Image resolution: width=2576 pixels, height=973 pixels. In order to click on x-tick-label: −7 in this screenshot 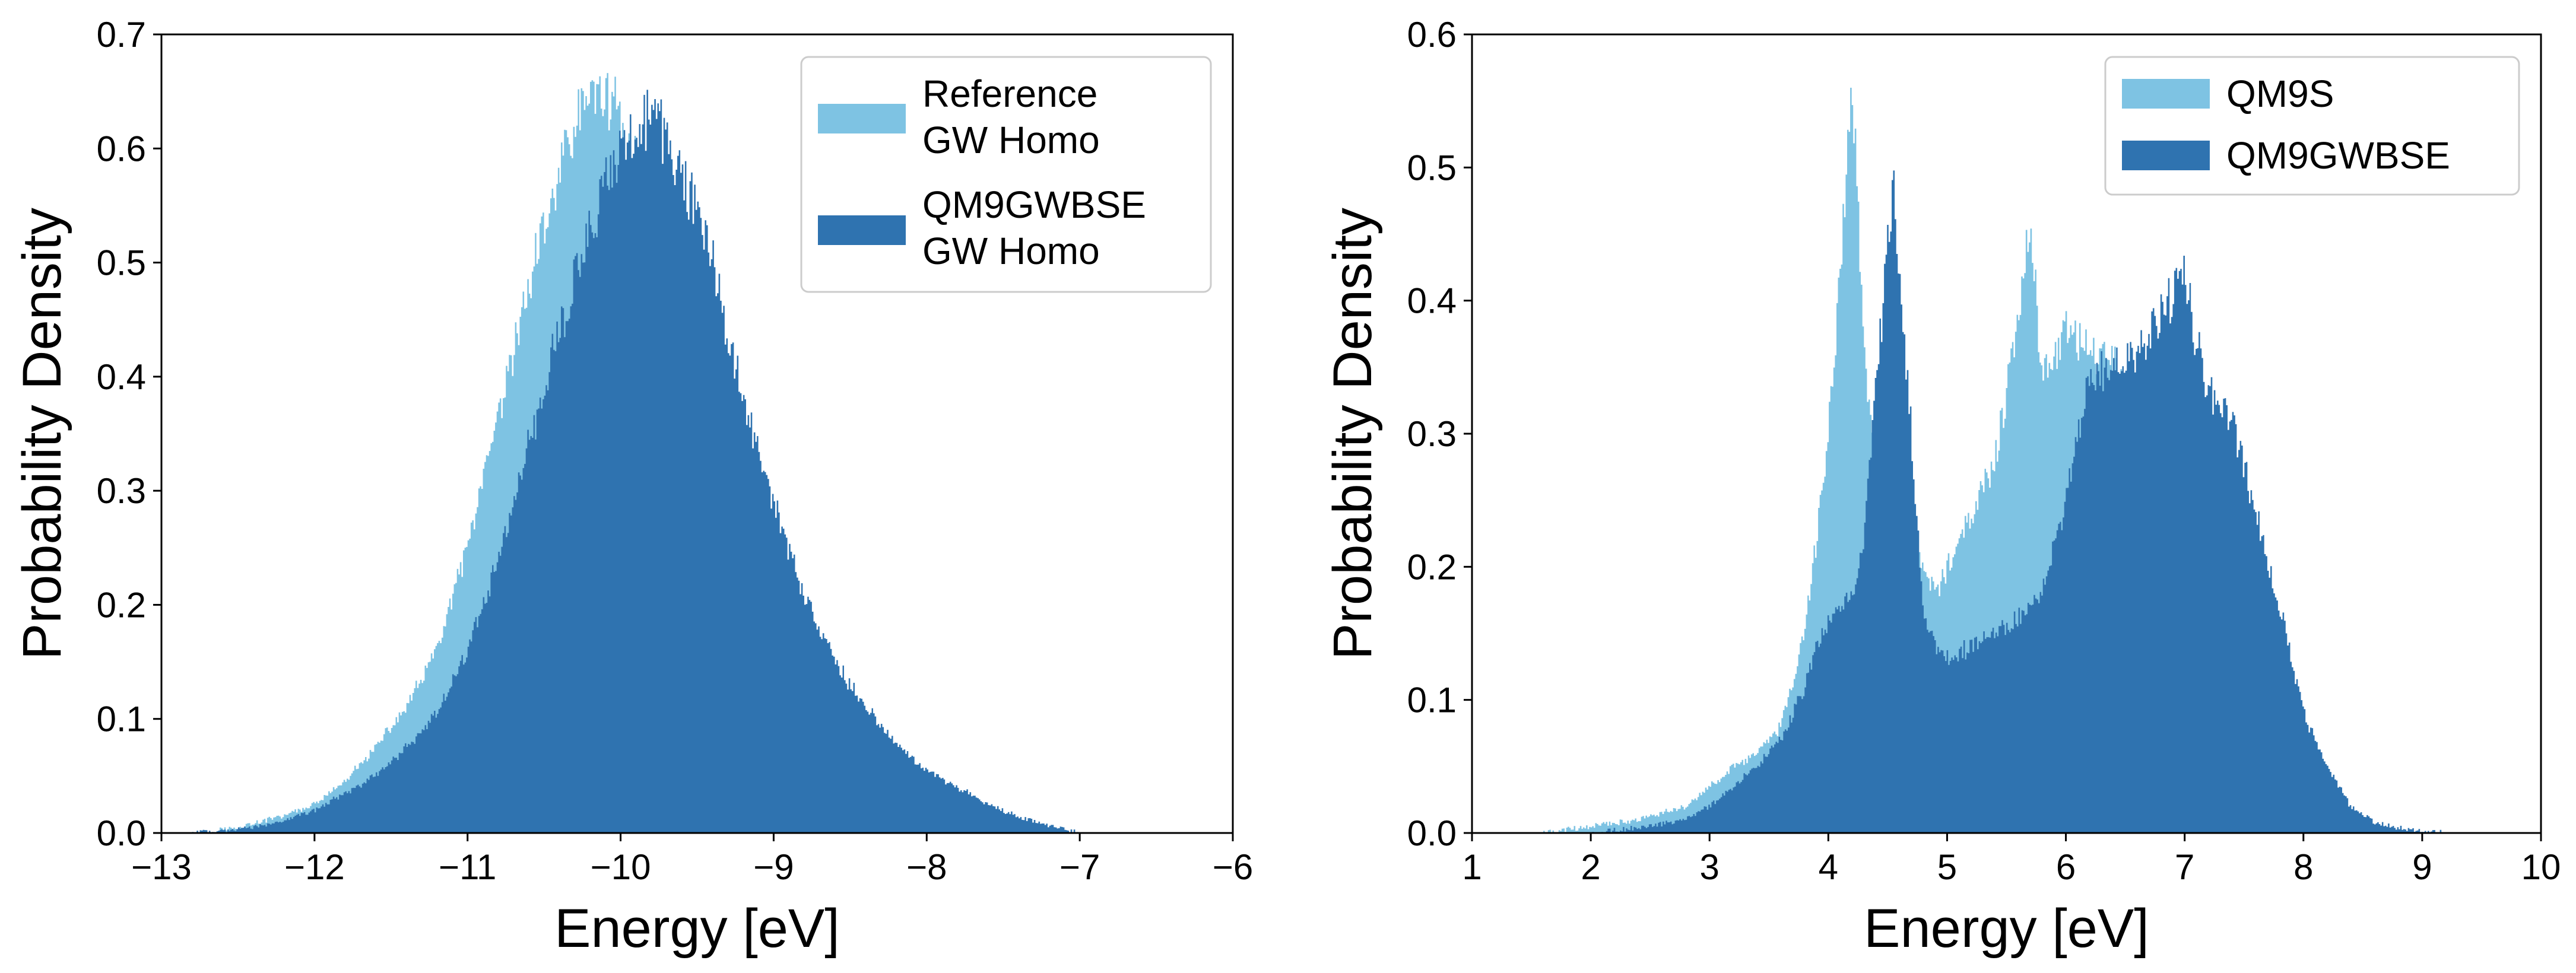, I will do `click(1079, 867)`.